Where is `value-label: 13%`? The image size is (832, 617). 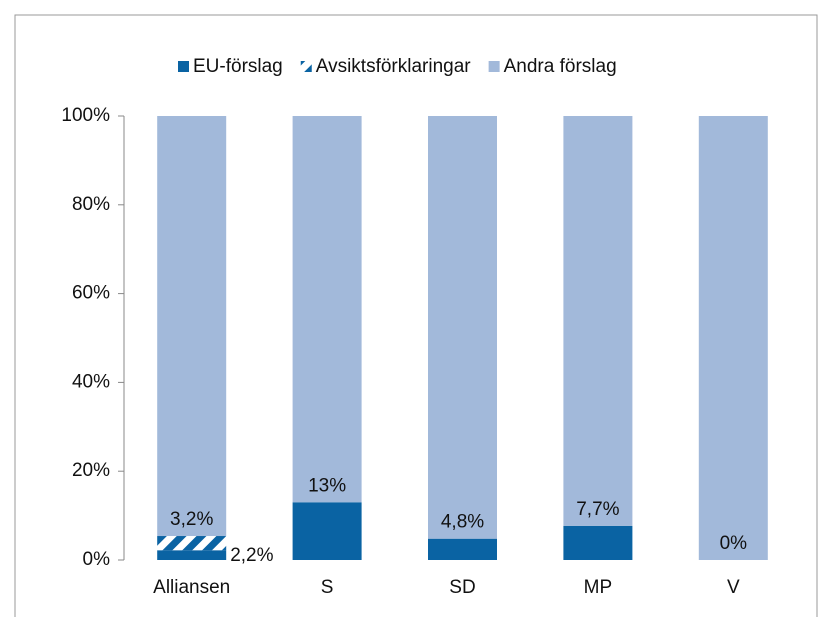
value-label: 13% is located at coordinates (327, 485).